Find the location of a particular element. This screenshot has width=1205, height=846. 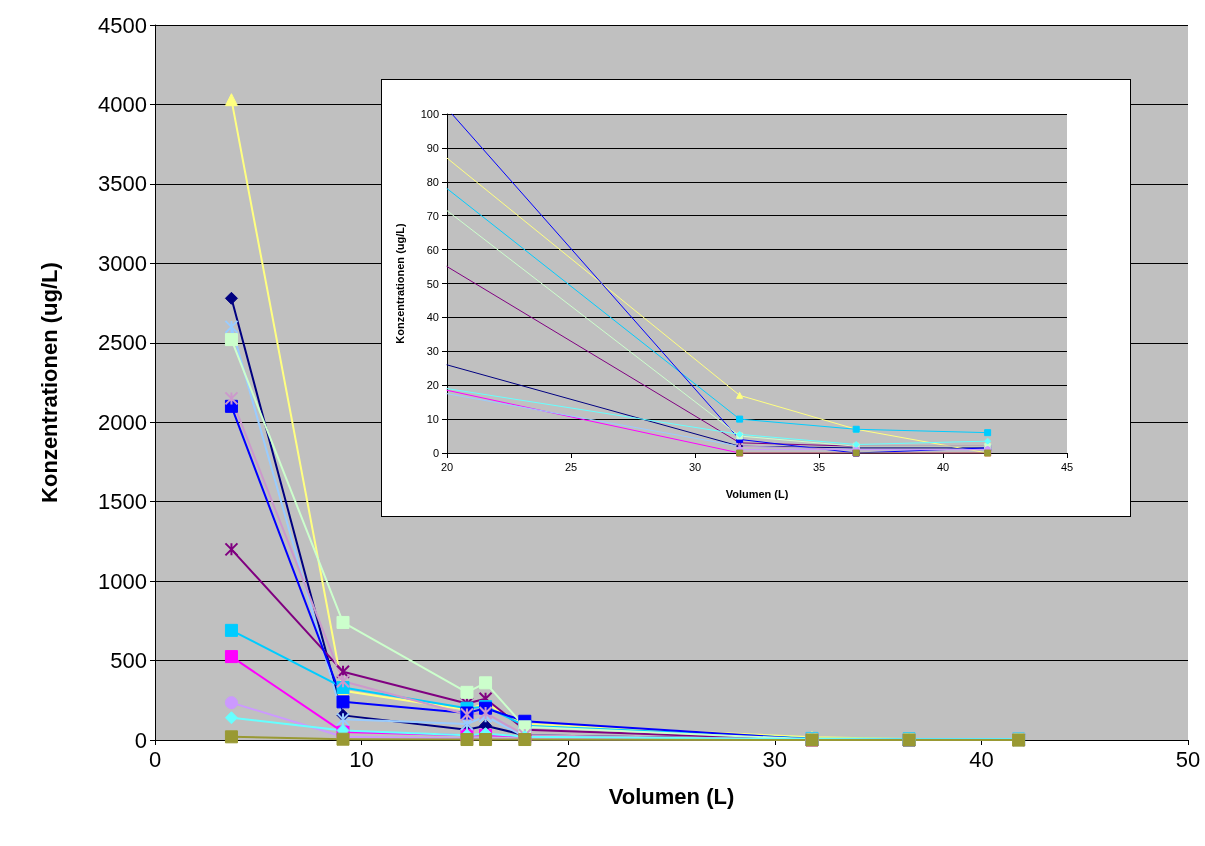

x-tick-label: 45 is located at coordinates (1067, 466).